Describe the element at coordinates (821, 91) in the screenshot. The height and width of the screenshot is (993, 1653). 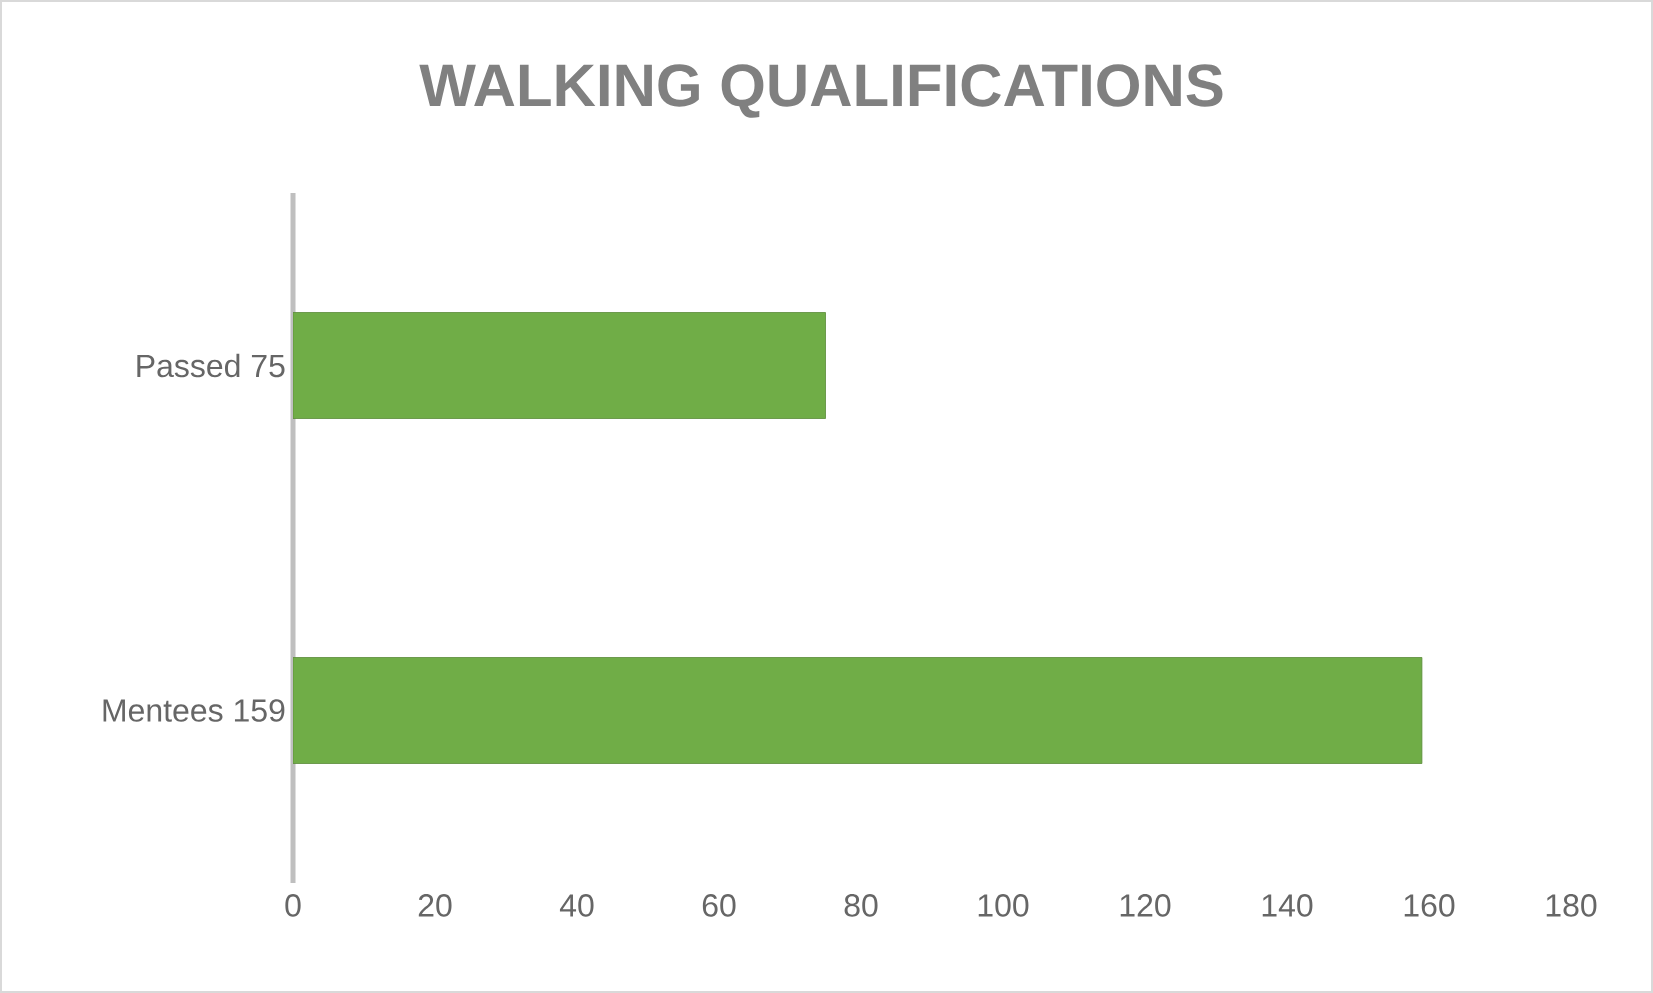
I see `chart-title: WALKING QUALIFICATIONS` at that location.